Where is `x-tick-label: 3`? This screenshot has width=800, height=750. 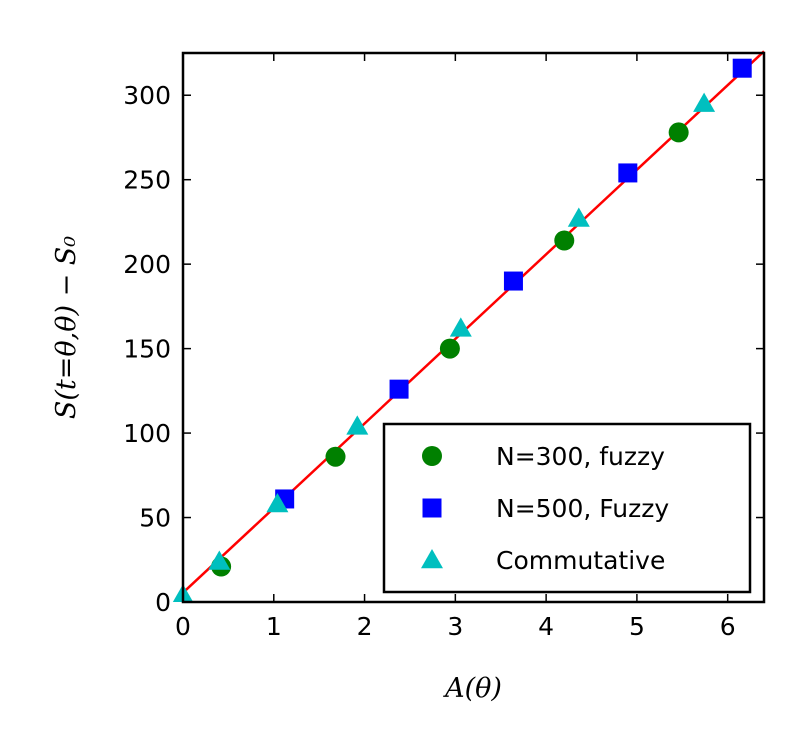
x-tick-label: 3 is located at coordinates (455, 626).